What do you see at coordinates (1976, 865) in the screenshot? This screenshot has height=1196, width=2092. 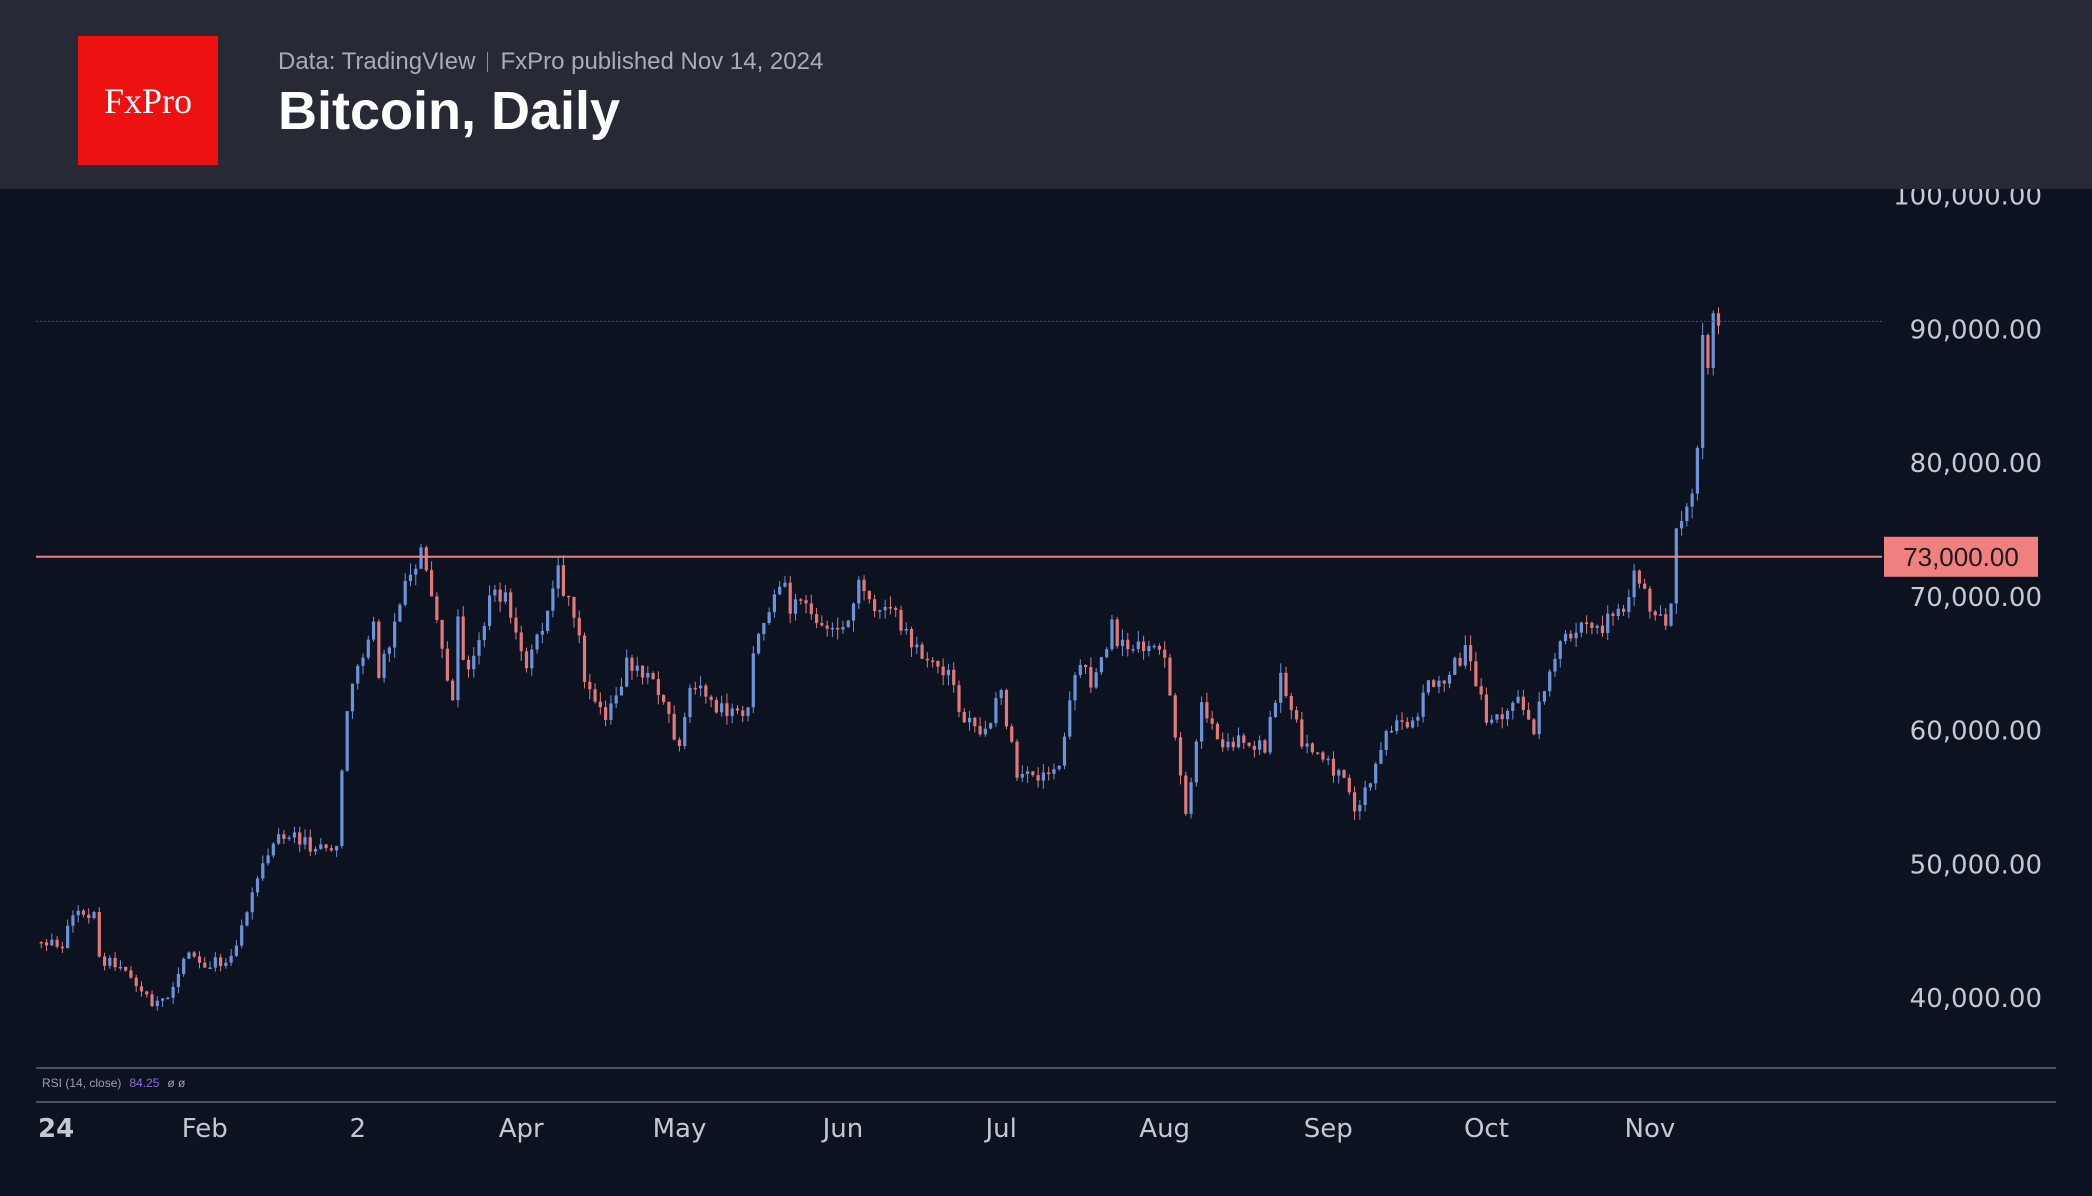 I see `y-tick-label: 50,000.00` at bounding box center [1976, 865].